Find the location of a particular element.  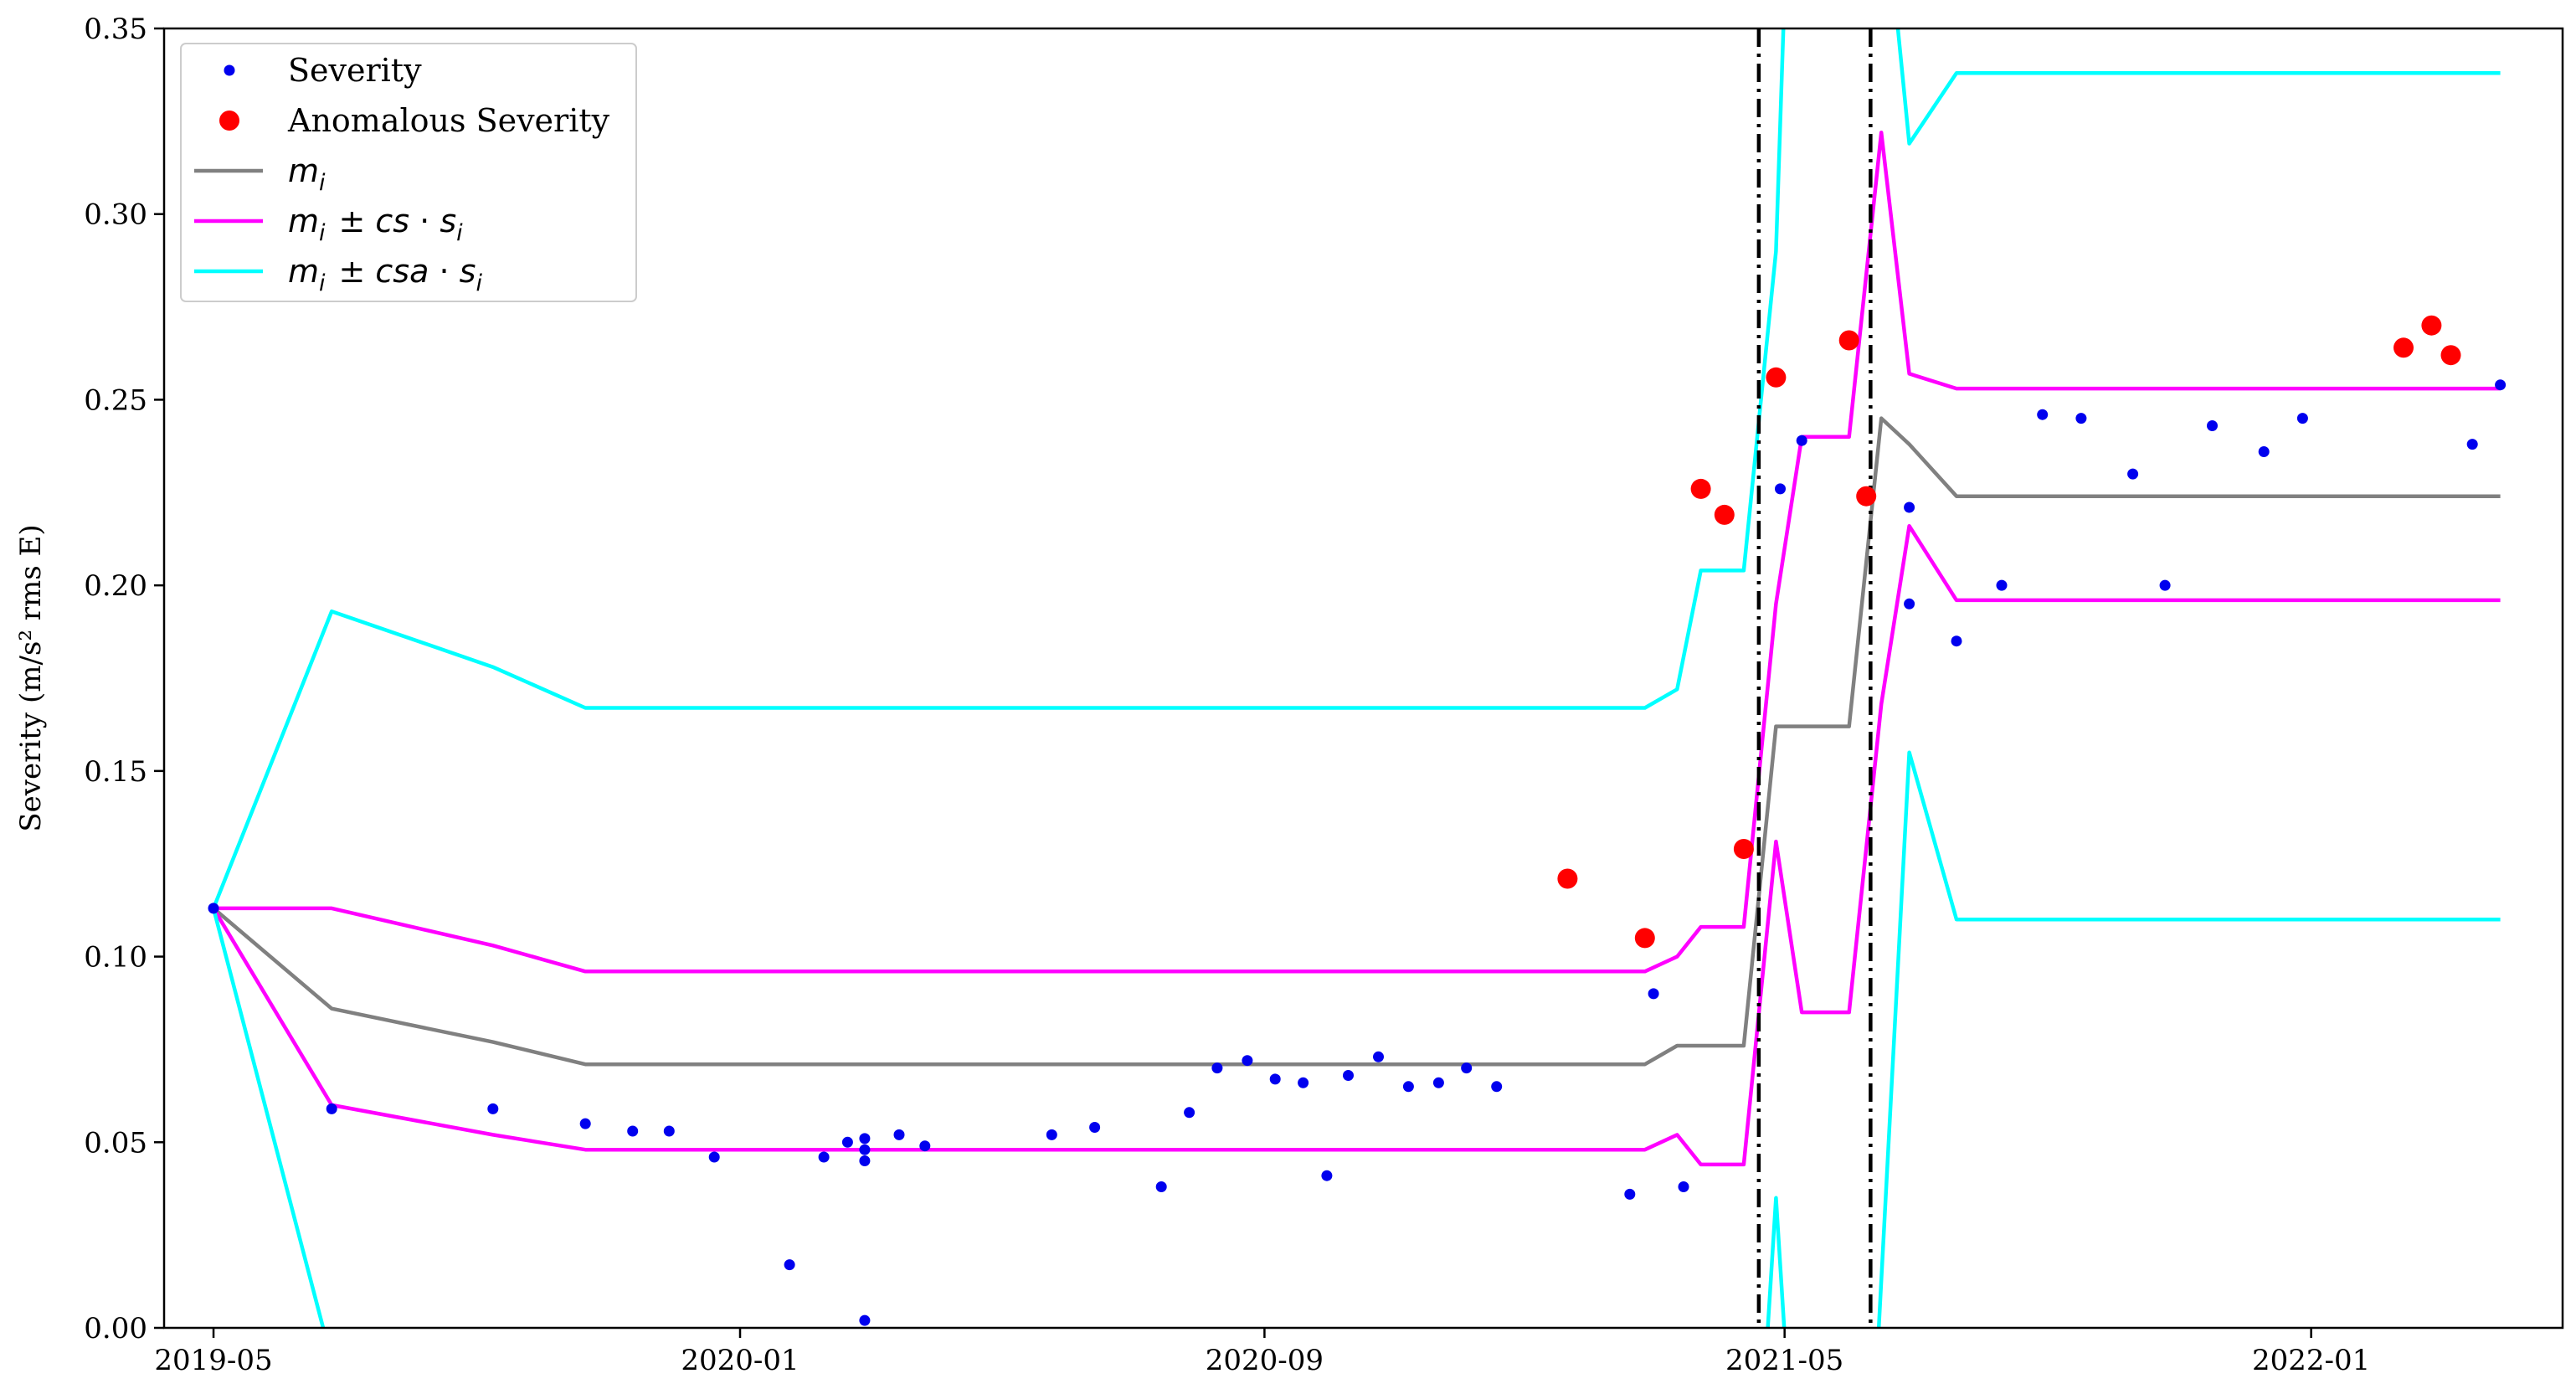

legend-label-1: Anomalous Severity is located at coordinates (449, 120).